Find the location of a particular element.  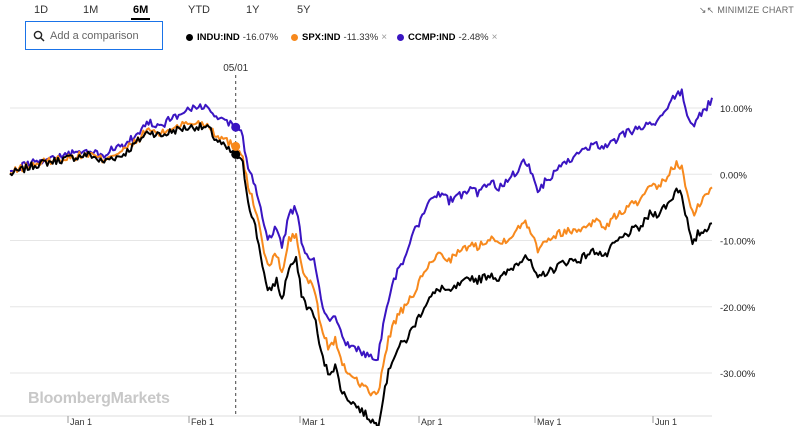

legend-dot-spx is located at coordinates (294, 37).